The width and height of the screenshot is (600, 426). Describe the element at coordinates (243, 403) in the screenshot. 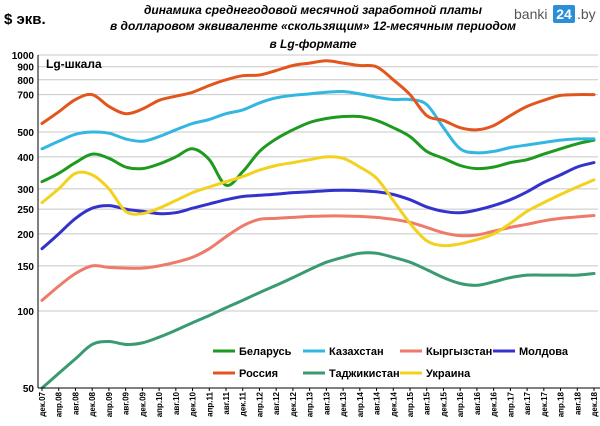

I see `x-tick-label: дек.11` at that location.